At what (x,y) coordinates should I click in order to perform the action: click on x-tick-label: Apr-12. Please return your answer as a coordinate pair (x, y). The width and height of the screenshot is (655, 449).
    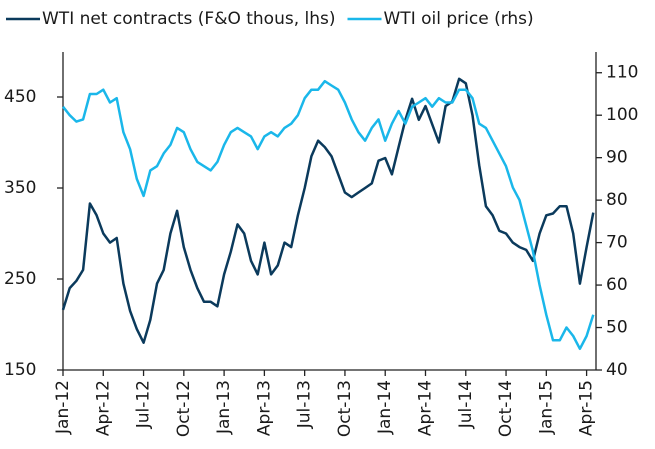
    Looking at the image, I should click on (103, 408).